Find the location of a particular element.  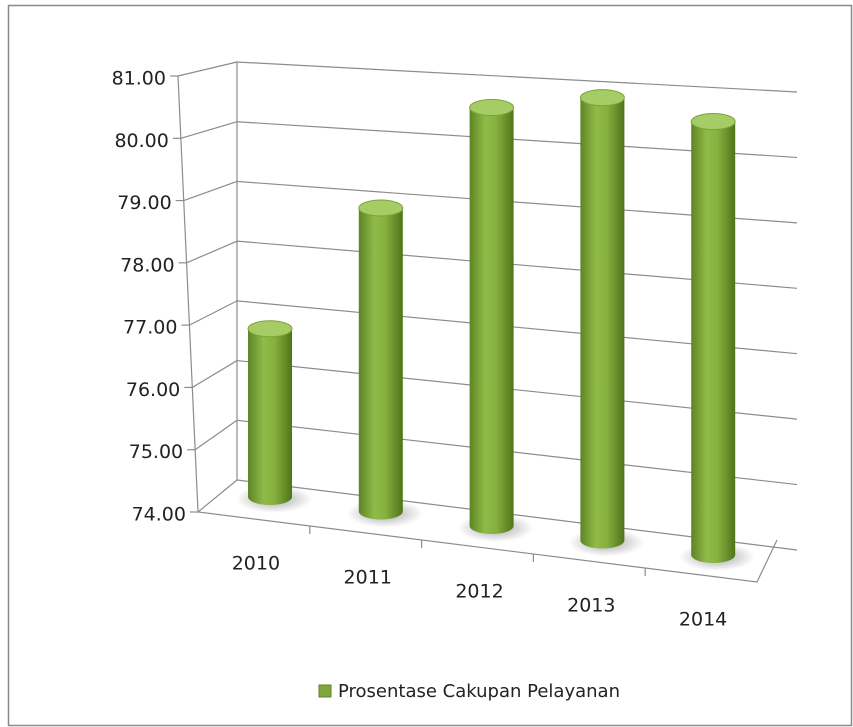

x-tick-label: 2014 is located at coordinates (703, 620).